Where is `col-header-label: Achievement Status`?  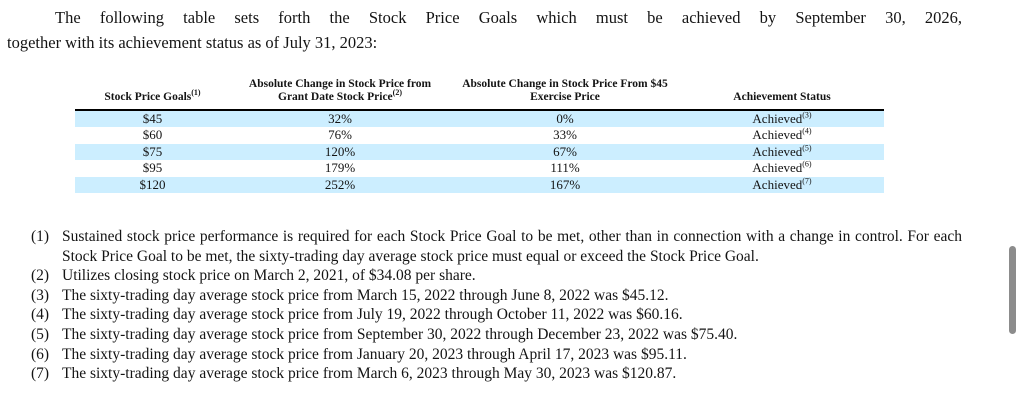 col-header-label: Achievement Status is located at coordinates (782, 97).